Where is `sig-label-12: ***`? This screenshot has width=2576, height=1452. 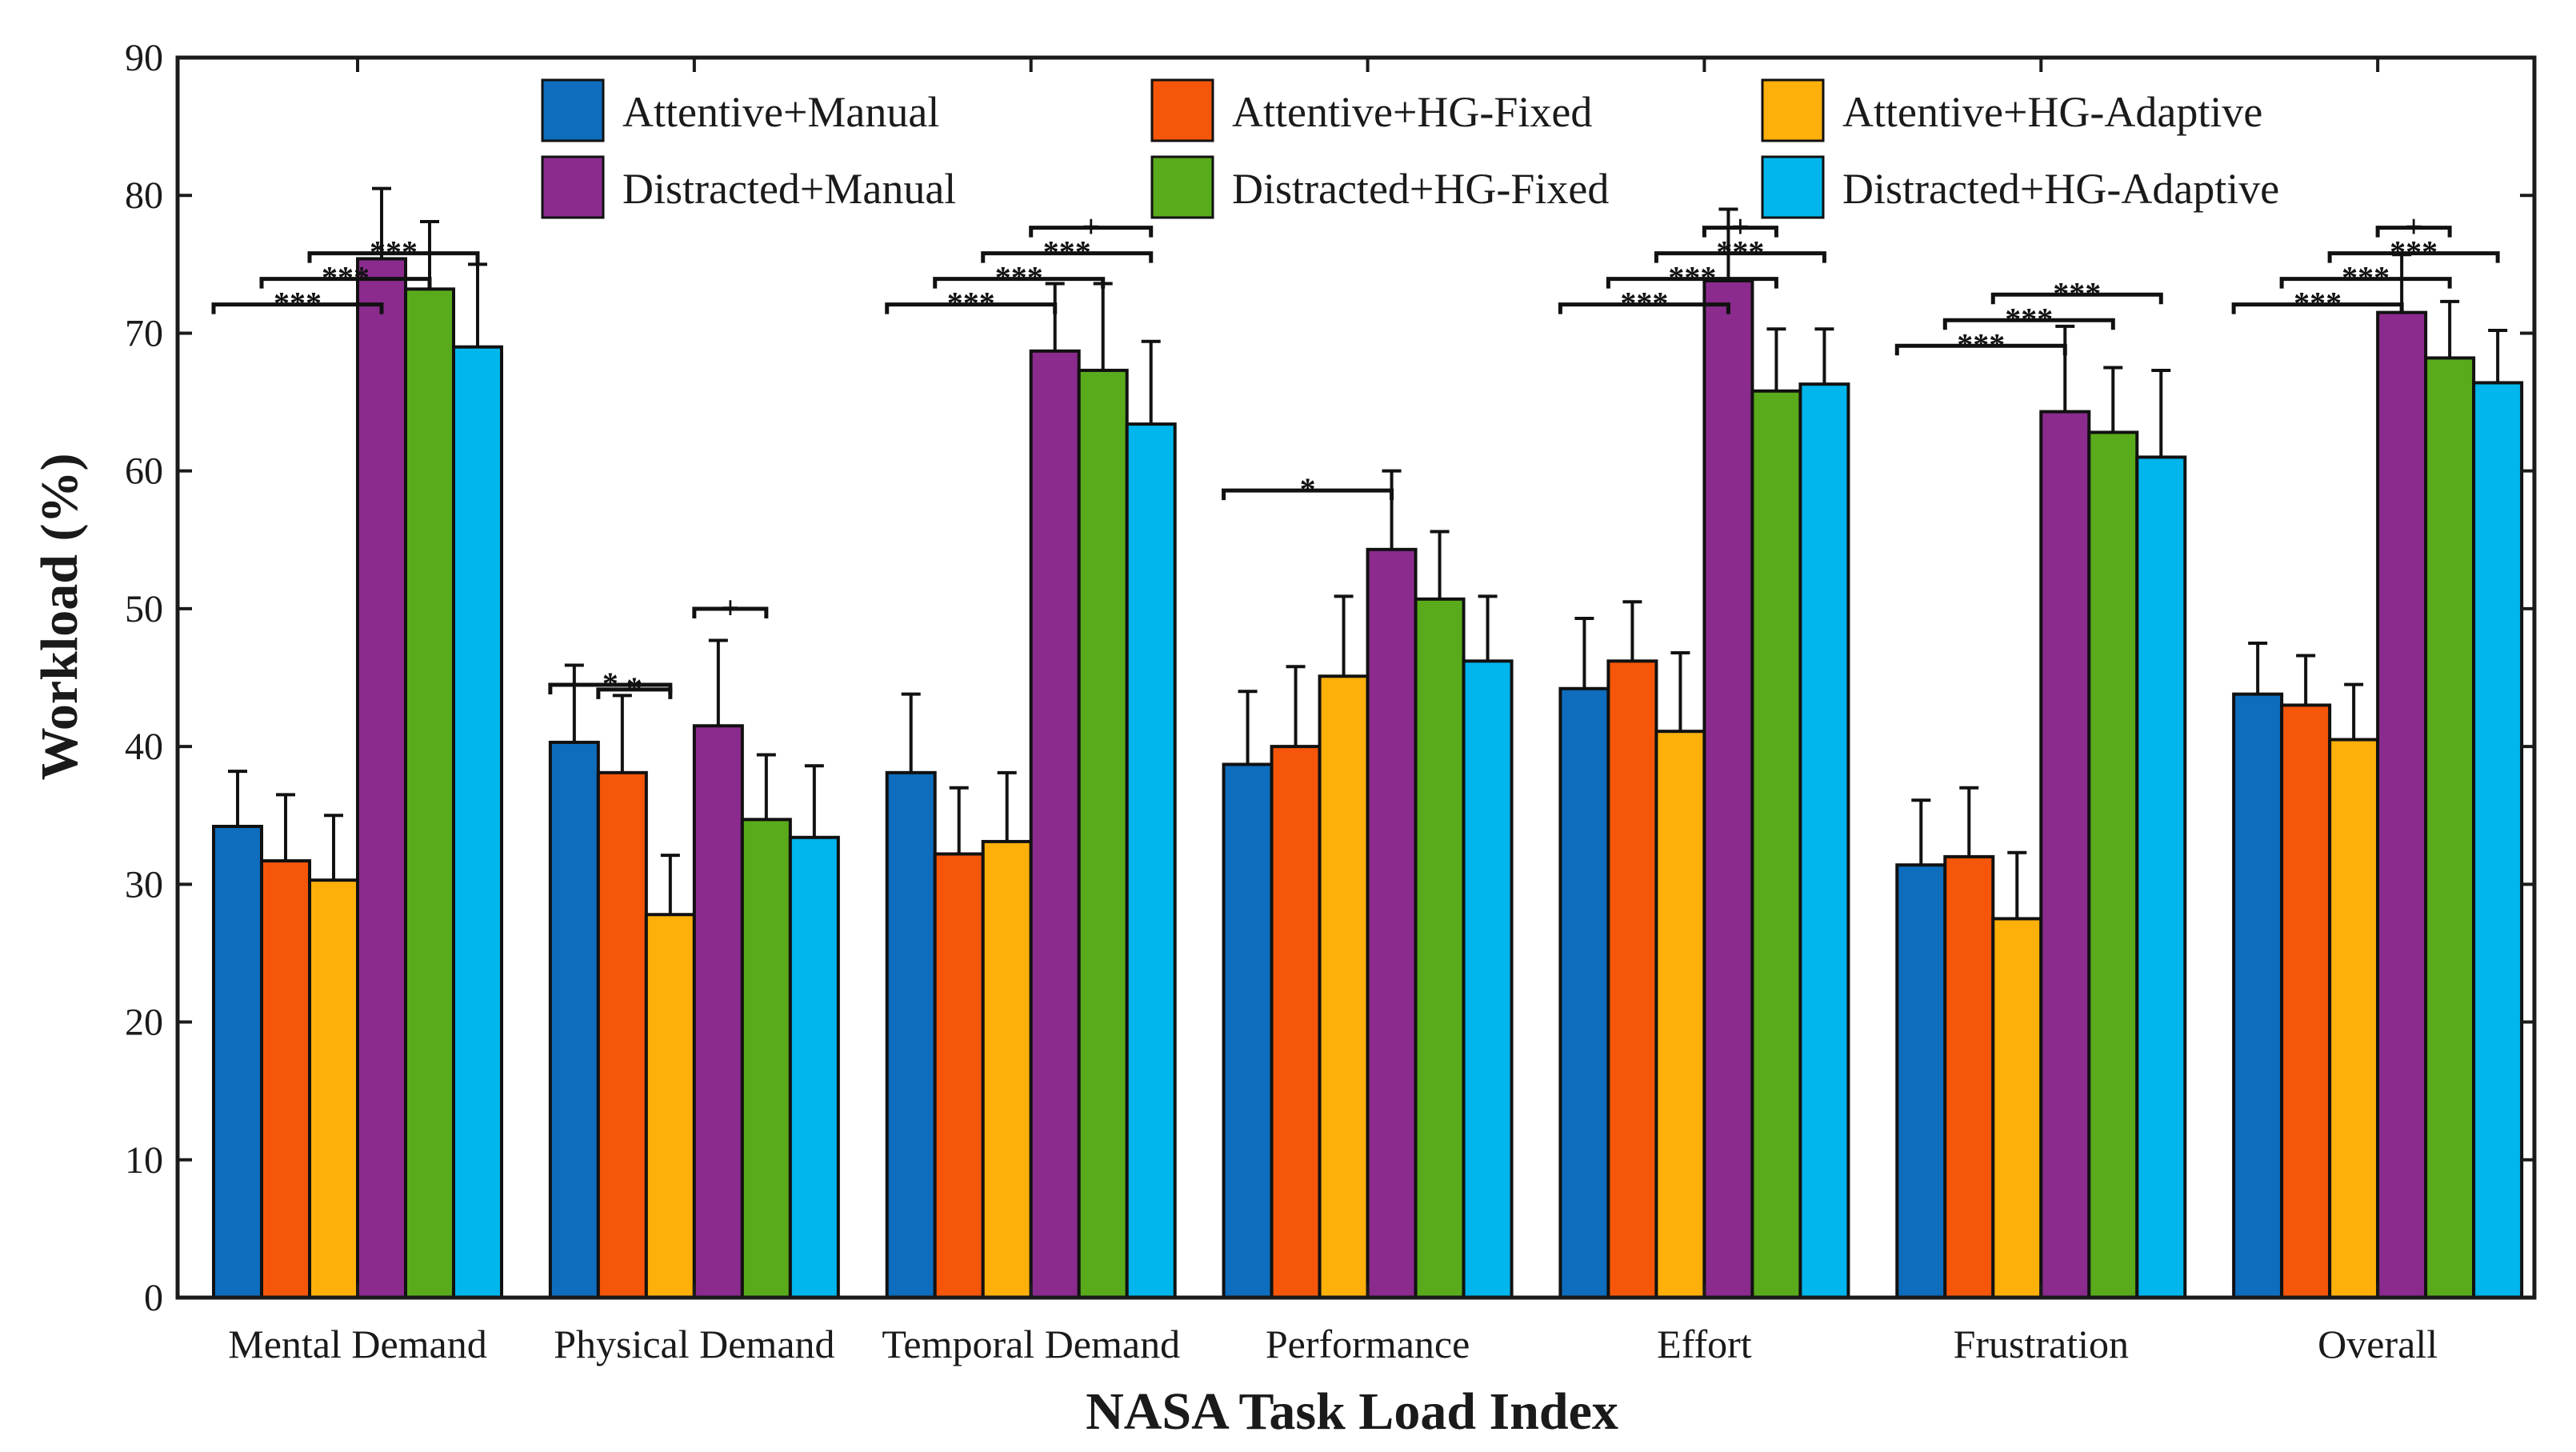
sig-label-12: *** is located at coordinates (1644, 304).